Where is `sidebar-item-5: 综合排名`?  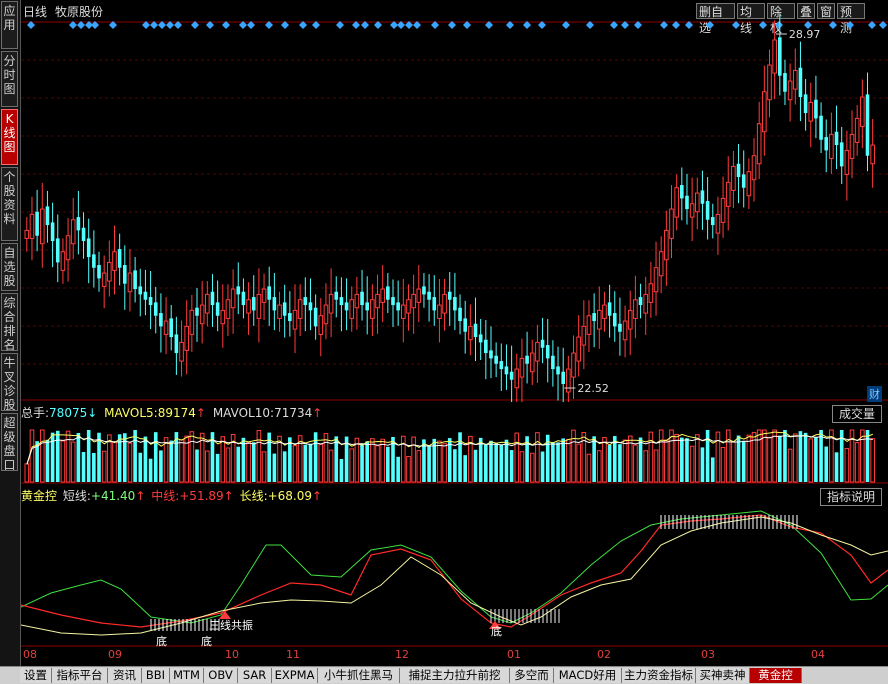
sidebar-item-5: 综合排名 is located at coordinates (9, 322).